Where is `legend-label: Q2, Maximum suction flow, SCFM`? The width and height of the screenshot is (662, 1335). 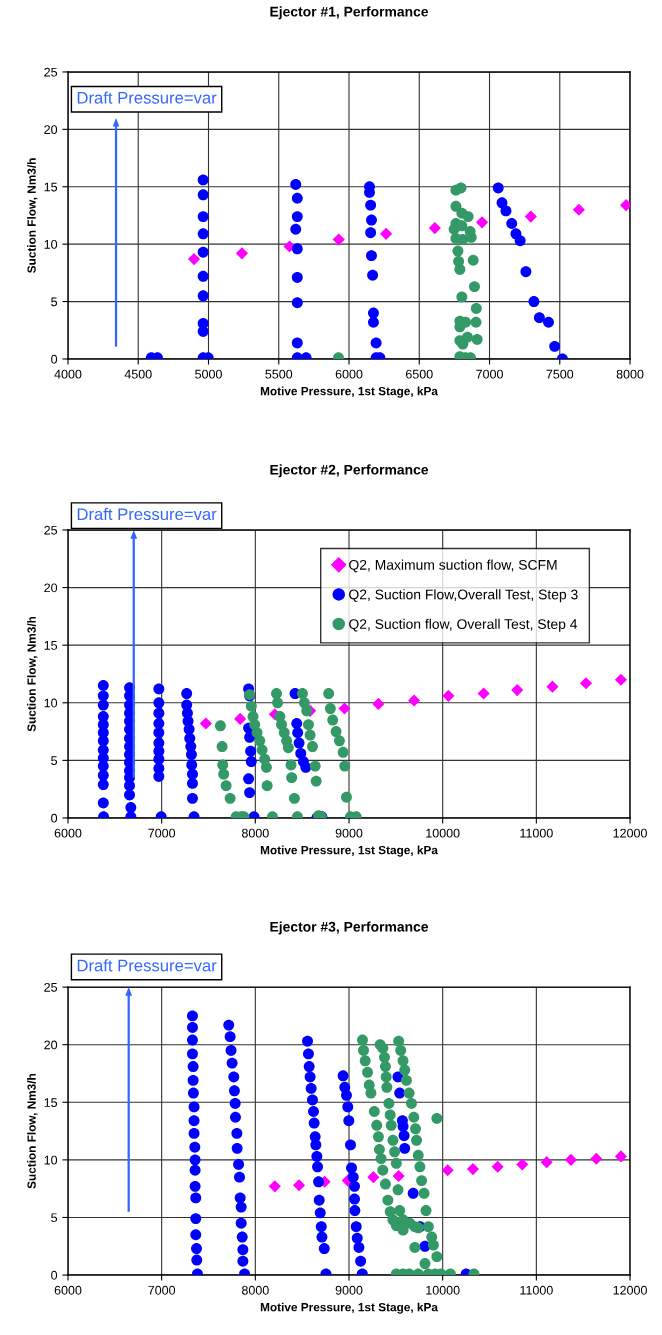
legend-label: Q2, Maximum suction flow, SCFM is located at coordinates (453, 566).